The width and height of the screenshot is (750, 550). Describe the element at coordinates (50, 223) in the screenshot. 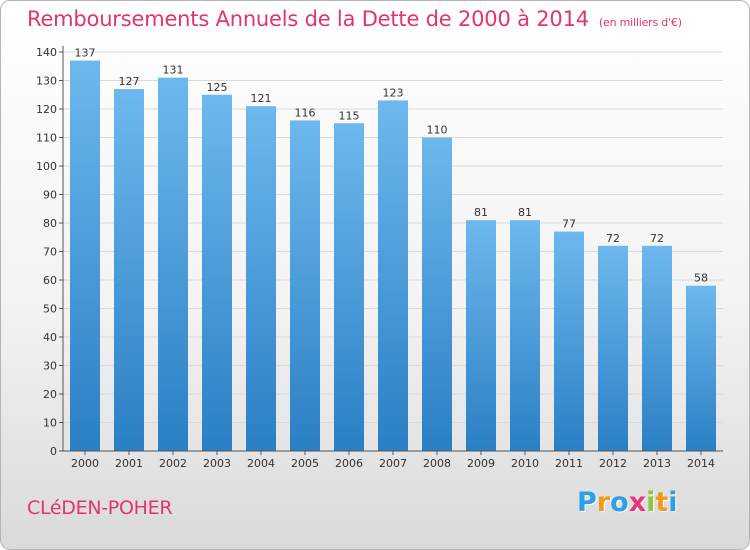

I see `y-tick-label-80: 80` at that location.